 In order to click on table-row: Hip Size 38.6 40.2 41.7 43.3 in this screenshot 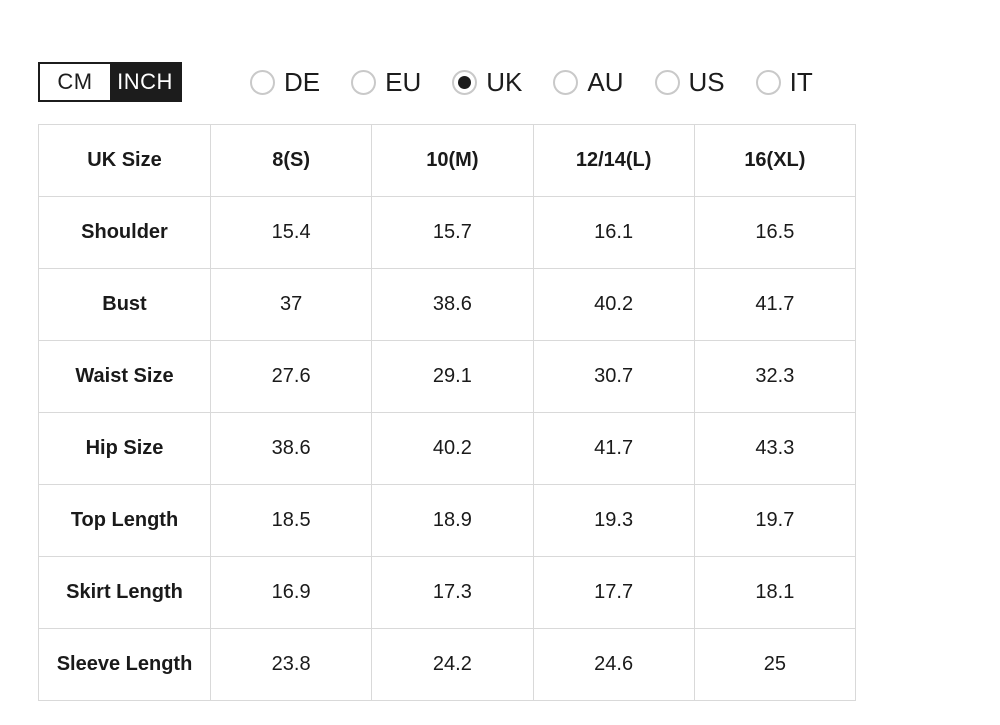, I will do `click(447, 448)`.